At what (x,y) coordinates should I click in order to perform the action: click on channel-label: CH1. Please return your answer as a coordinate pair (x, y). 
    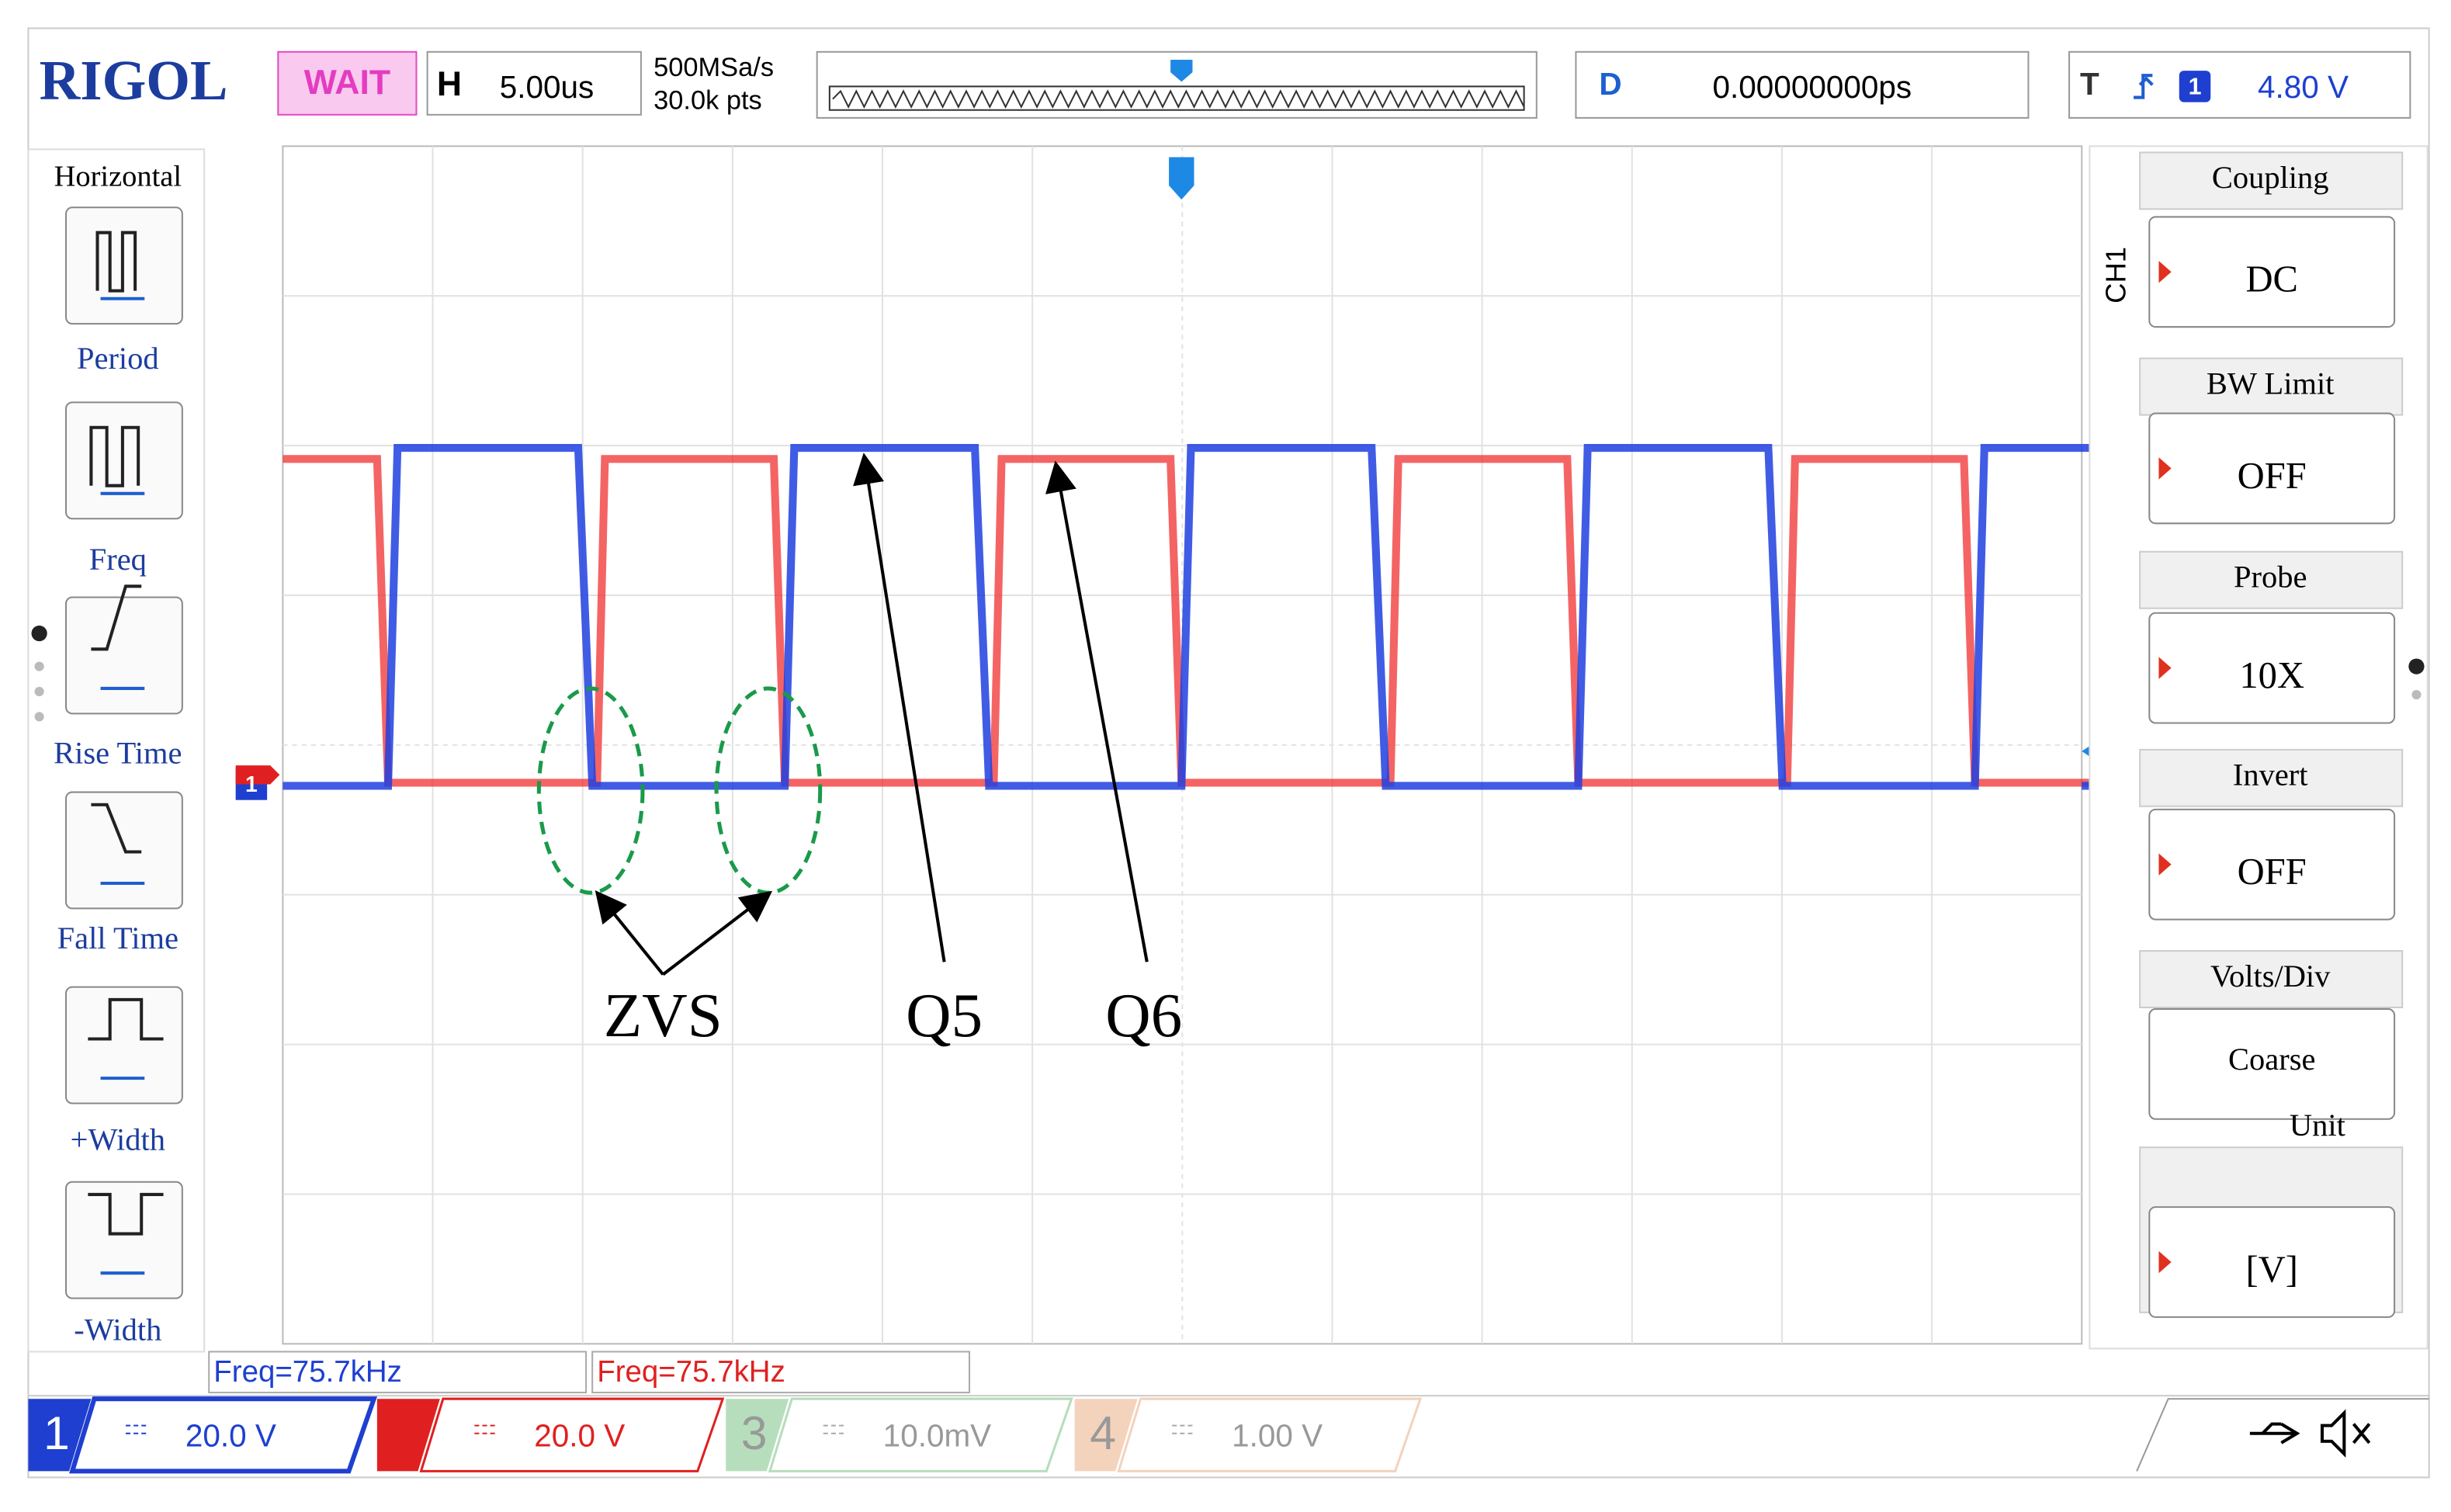
    Looking at the image, I should click on (2115, 275).